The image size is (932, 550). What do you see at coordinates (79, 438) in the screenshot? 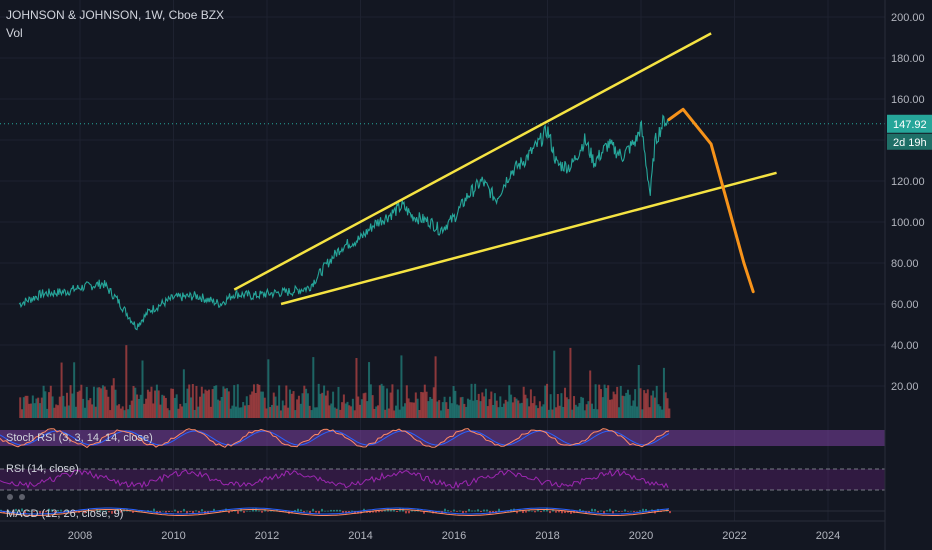
I see `stoch-rsi-label: Stoch RSI (3, 3, 14, 14, close)` at bounding box center [79, 438].